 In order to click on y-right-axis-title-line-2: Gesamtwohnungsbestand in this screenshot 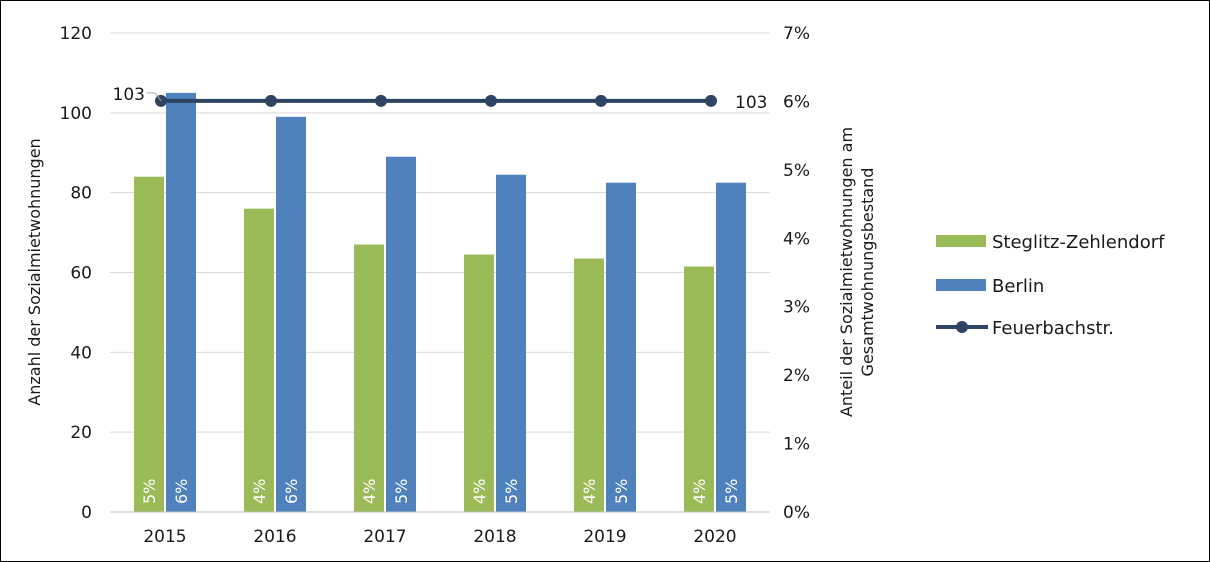, I will do `click(867, 272)`.